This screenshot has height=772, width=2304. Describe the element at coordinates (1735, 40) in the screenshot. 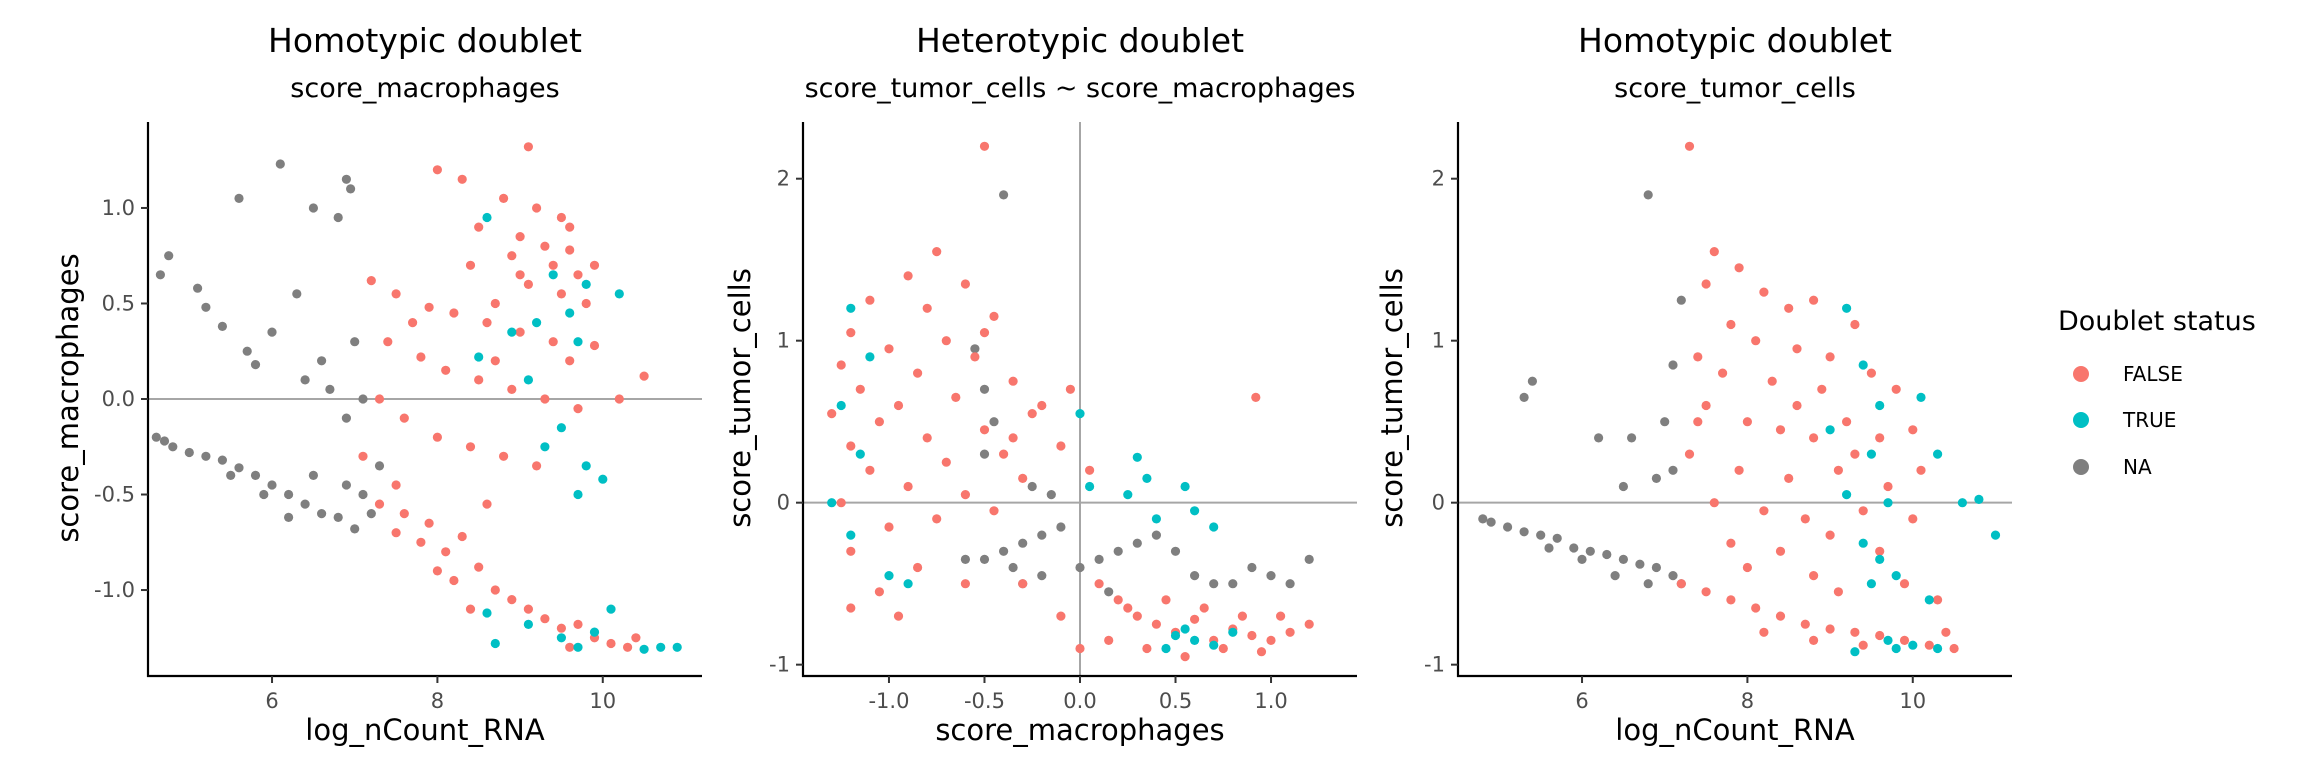

I see `panel-3-title: Homotypic doublet` at that location.